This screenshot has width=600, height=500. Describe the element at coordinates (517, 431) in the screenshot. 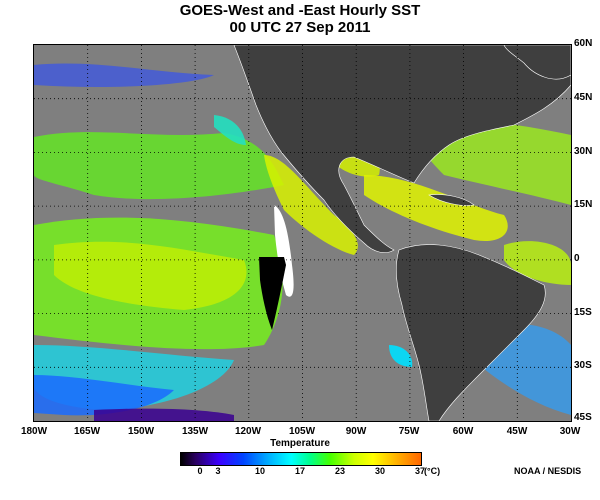

I see `lon-label-45w: 45W` at that location.